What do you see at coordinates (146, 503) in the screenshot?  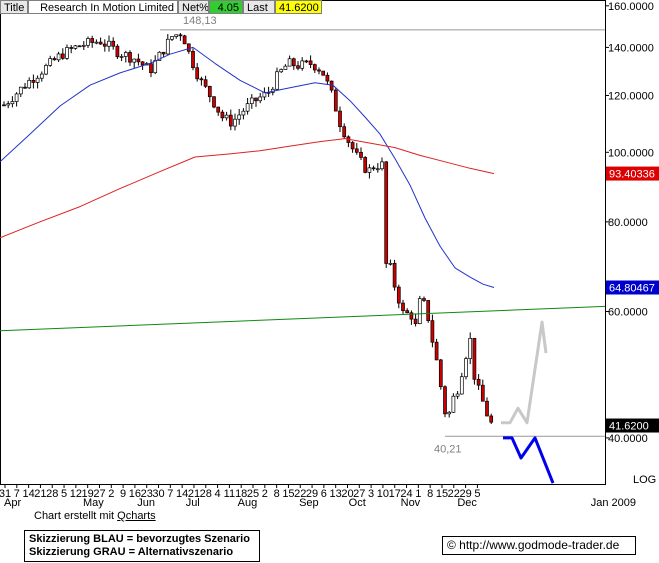 I see `x-month-label: Jun` at bounding box center [146, 503].